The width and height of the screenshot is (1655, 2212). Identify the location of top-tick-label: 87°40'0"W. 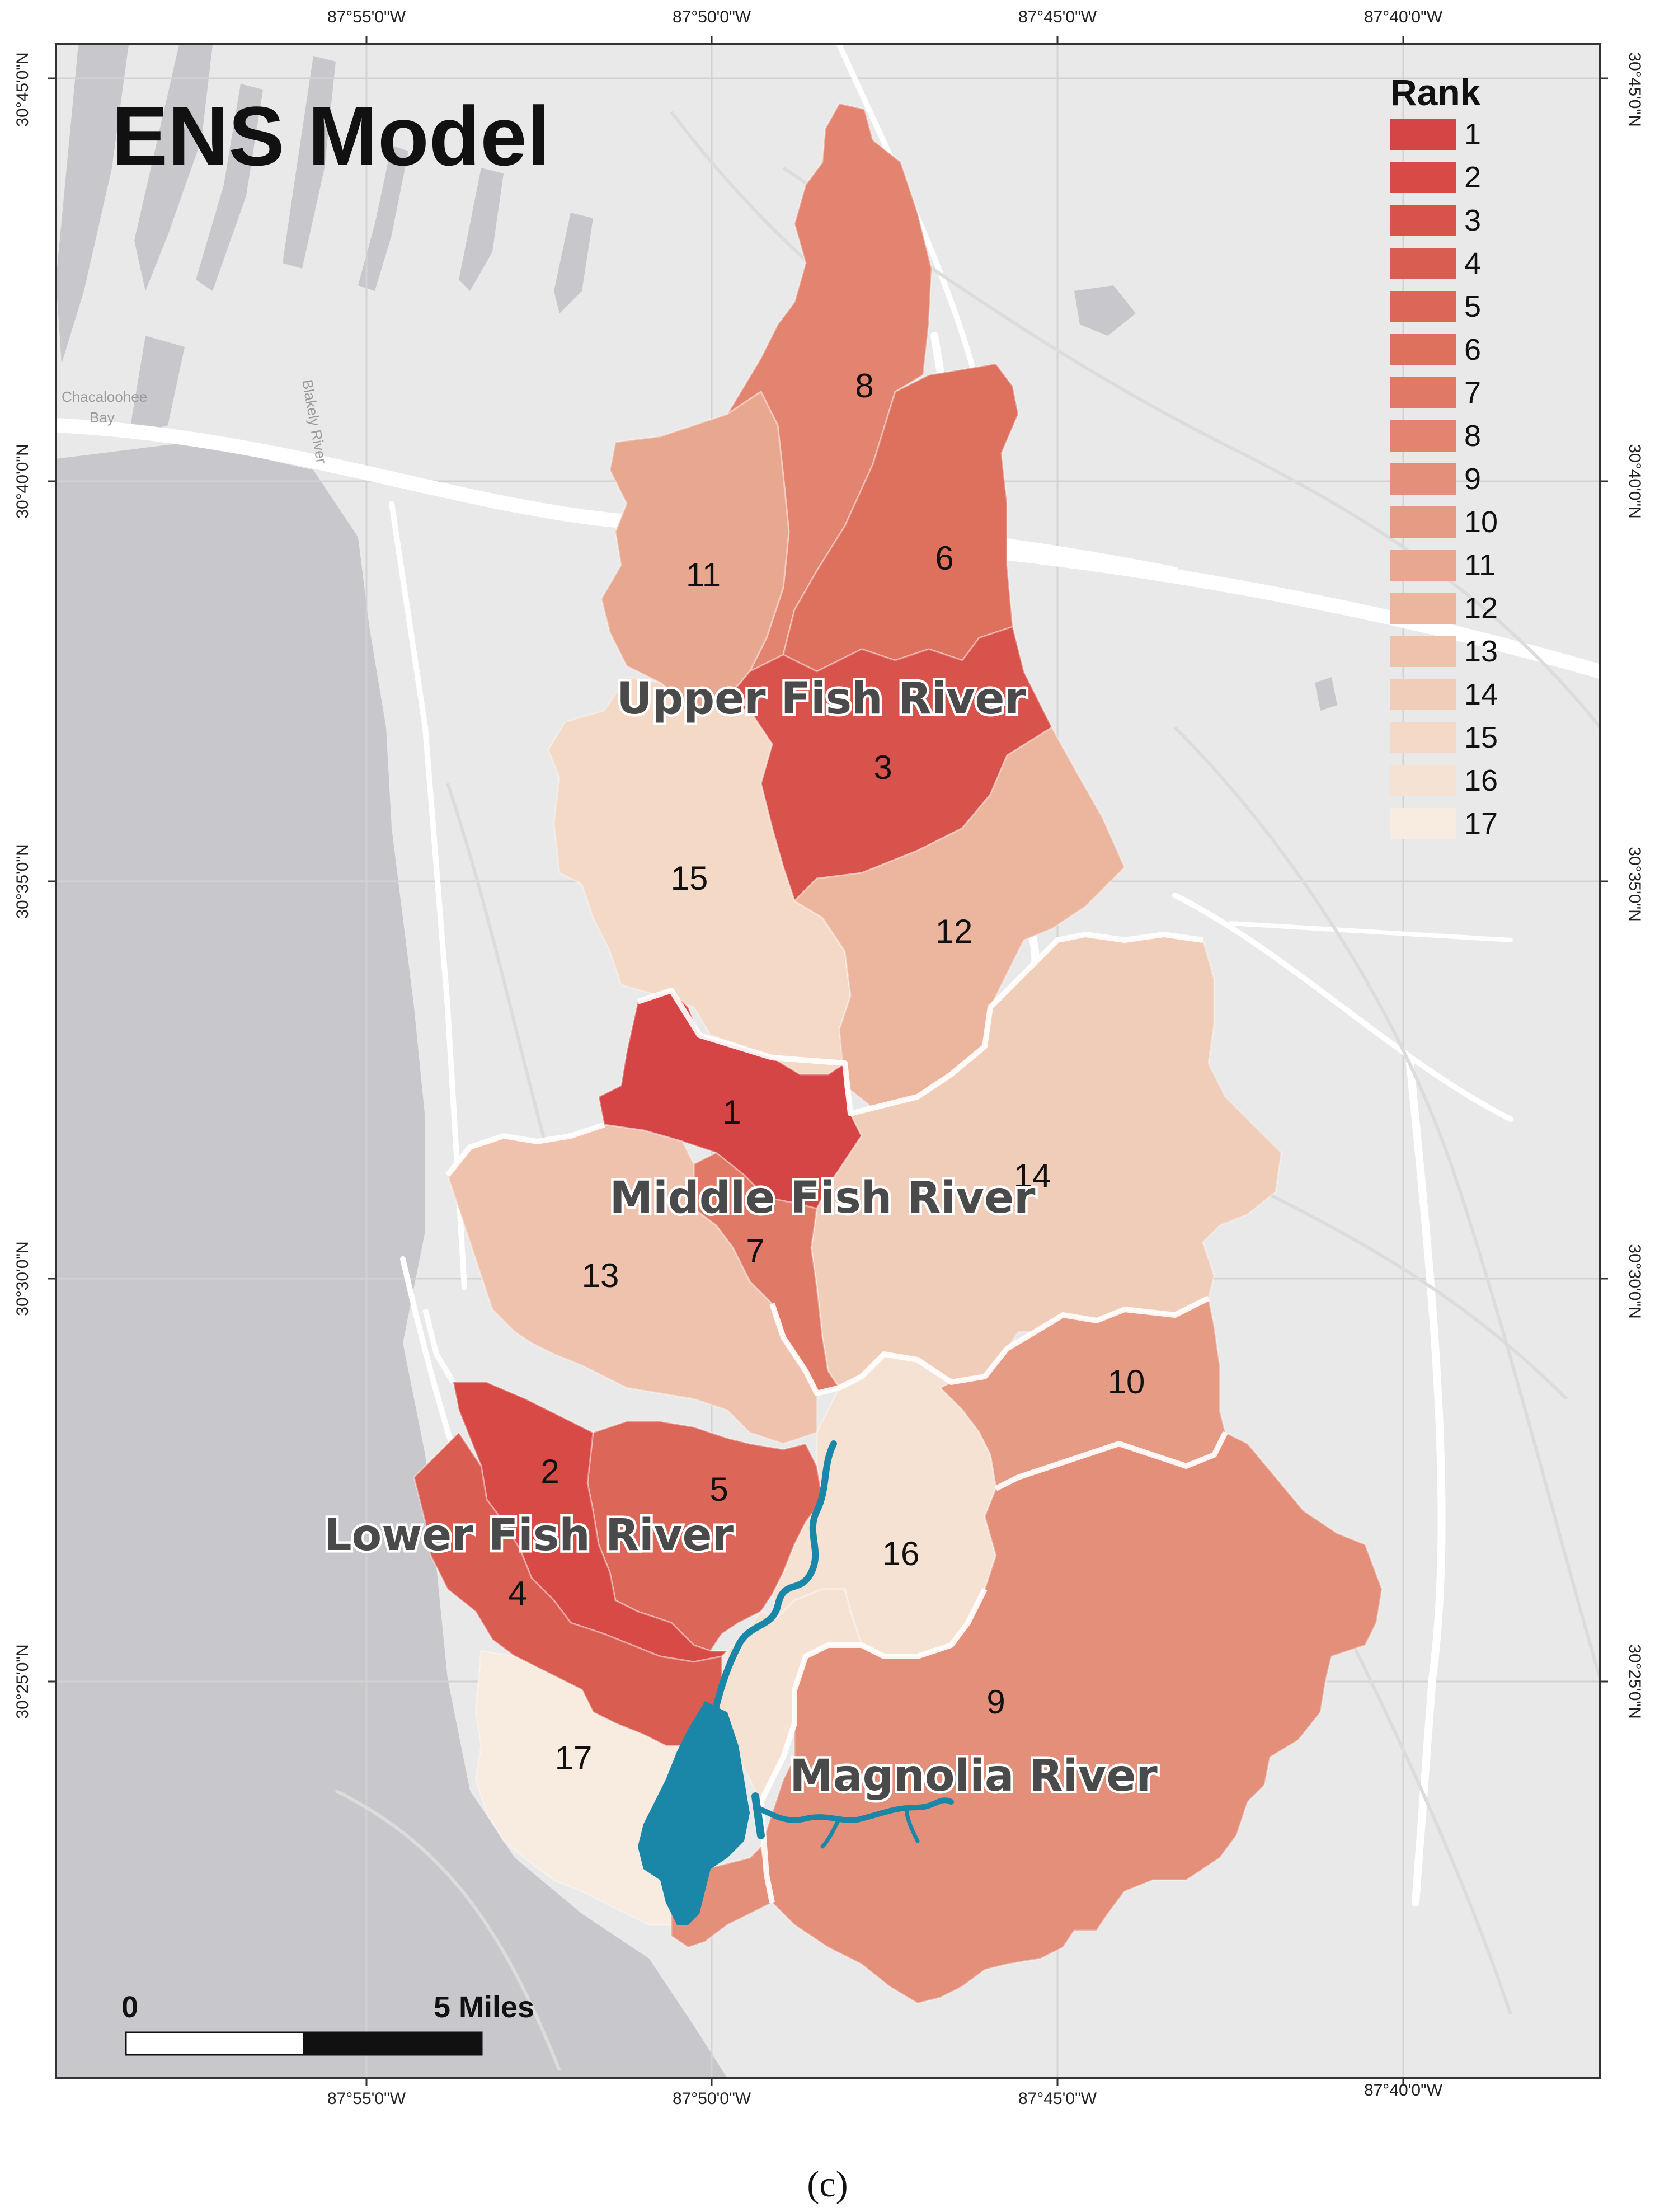
(1404, 17).